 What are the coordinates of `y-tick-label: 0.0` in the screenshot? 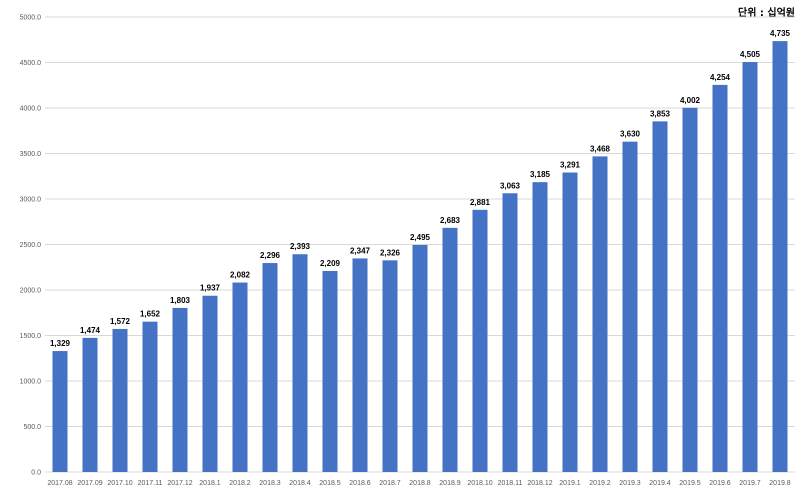 It's located at (36, 473).